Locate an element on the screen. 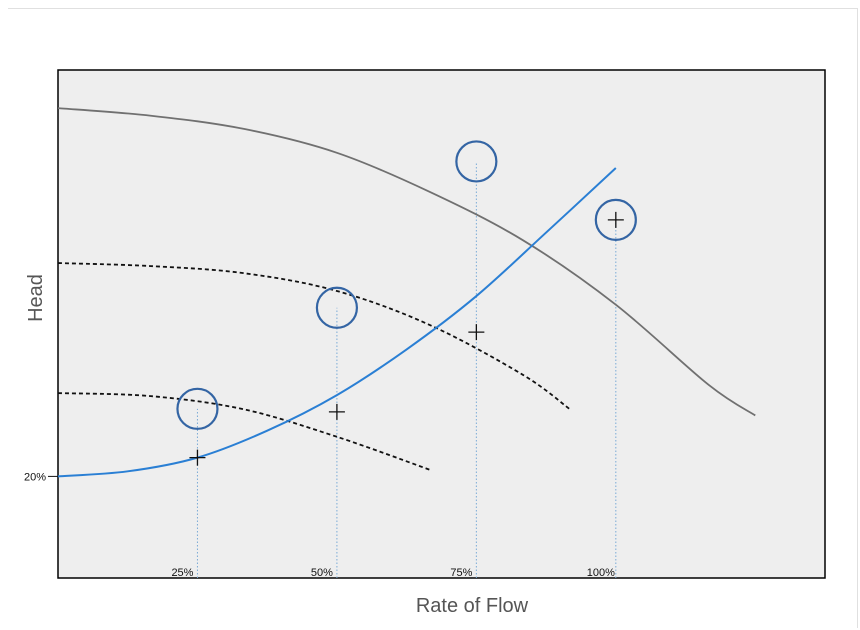 Image resolution: width=860 pixels, height=630 pixels. x-tick-label: 50% is located at coordinates (322, 573).